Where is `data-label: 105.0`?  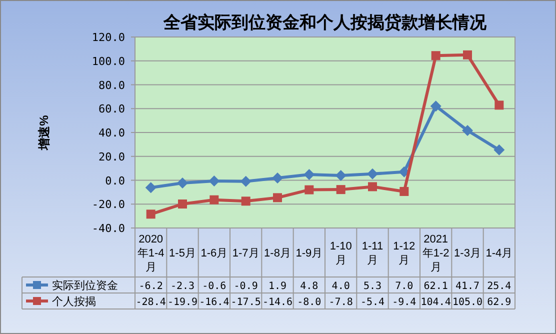
data-label: 105.0 is located at coordinates (467, 302).